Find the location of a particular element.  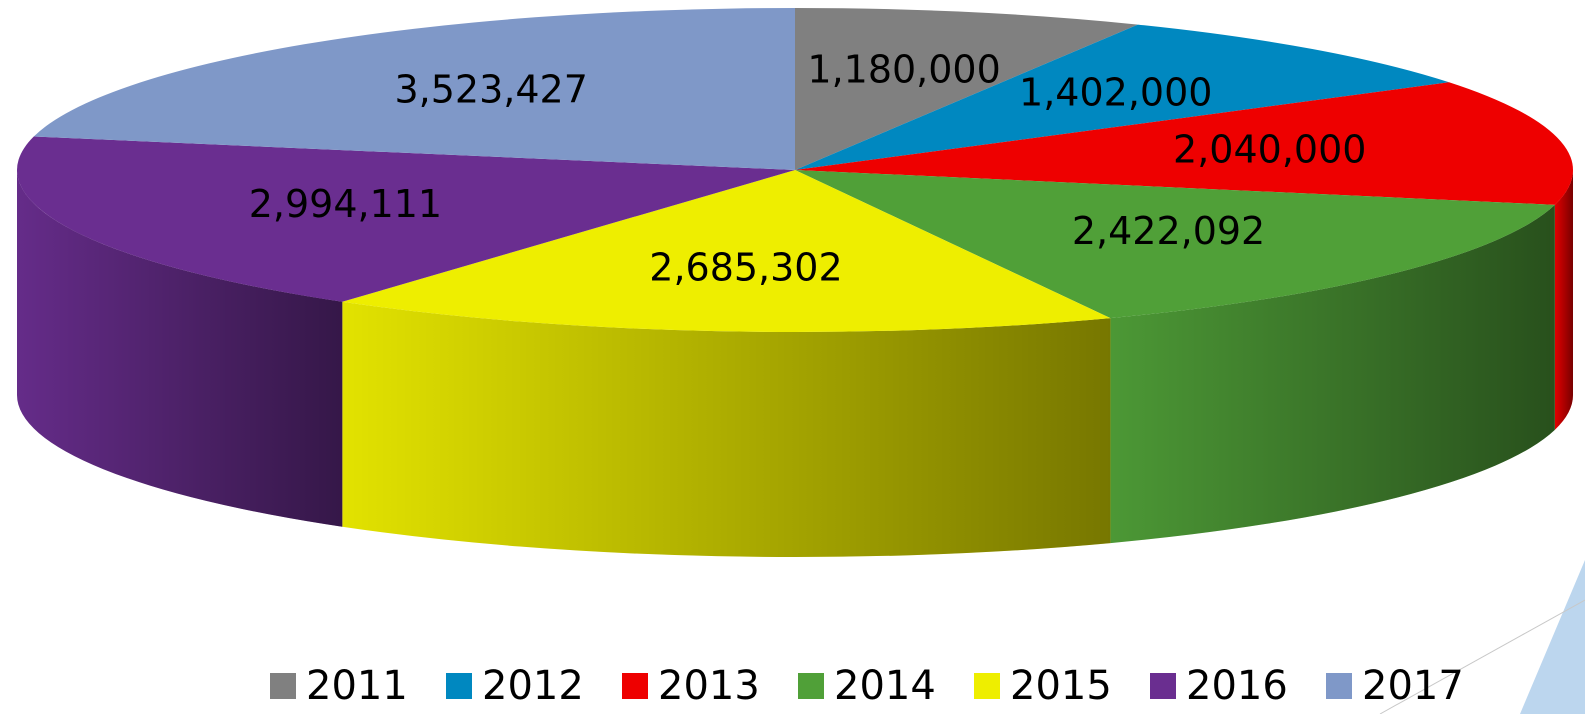

data-label: 3,523,427 is located at coordinates (491, 89).